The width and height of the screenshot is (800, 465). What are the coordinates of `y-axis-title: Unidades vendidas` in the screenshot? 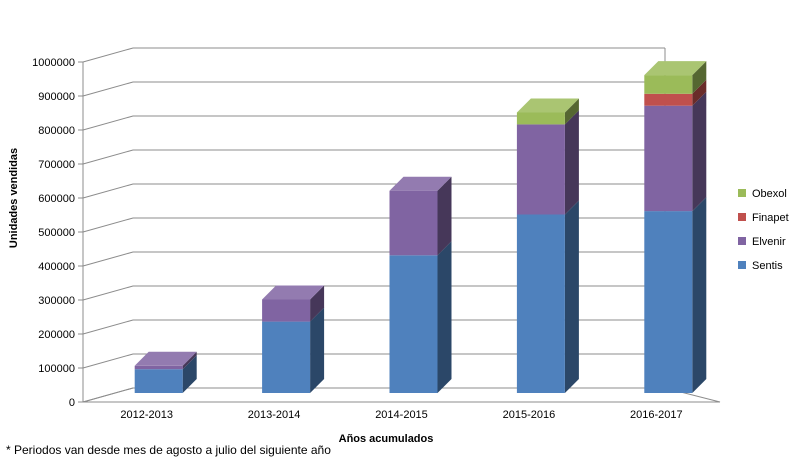 It's located at (14, 198).